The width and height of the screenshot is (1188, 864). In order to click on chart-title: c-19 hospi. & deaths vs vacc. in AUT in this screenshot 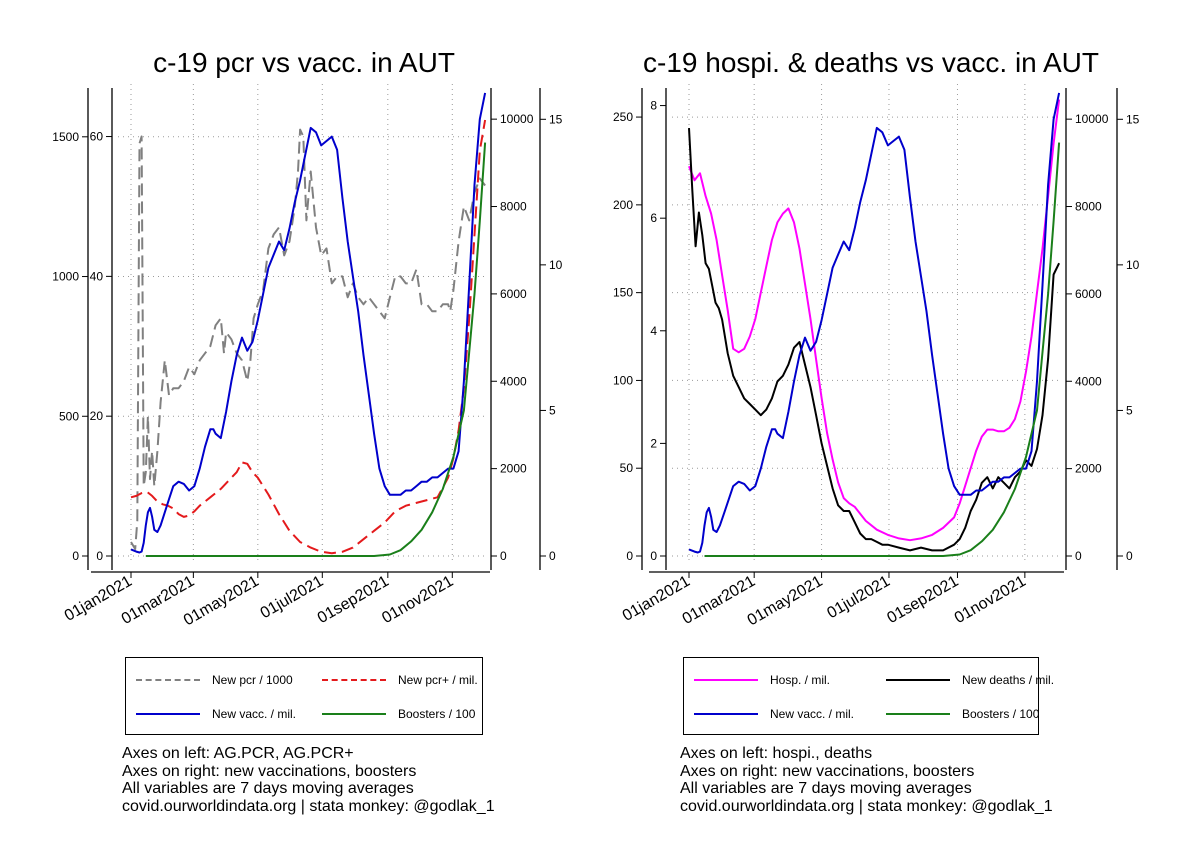, I will do `click(871, 62)`.